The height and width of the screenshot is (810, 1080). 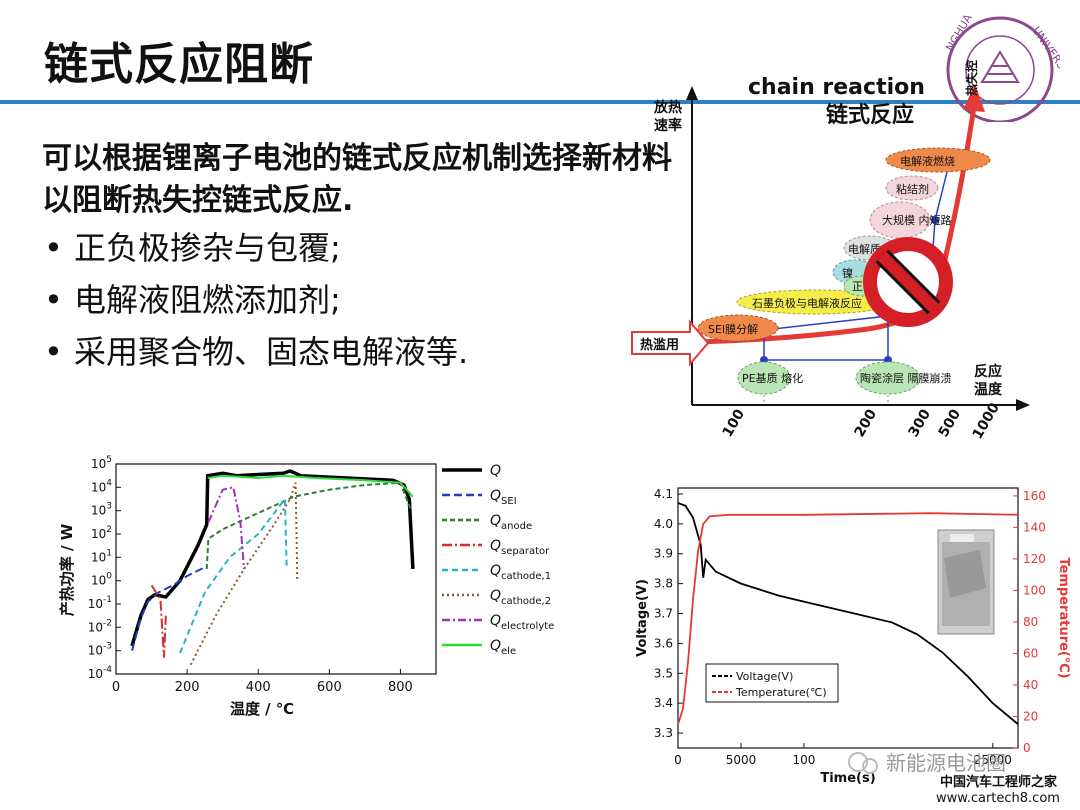 What do you see at coordinates (101, 486) in the screenshot?
I see `y-tick-label: 10⁴` at bounding box center [101, 486].